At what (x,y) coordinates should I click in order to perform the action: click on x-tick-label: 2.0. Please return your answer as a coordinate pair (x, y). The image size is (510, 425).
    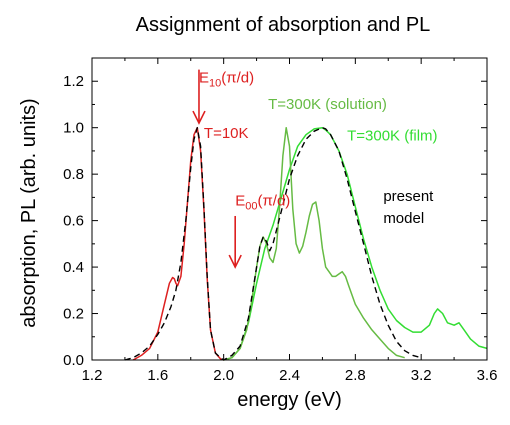
    Looking at the image, I should click on (223, 375).